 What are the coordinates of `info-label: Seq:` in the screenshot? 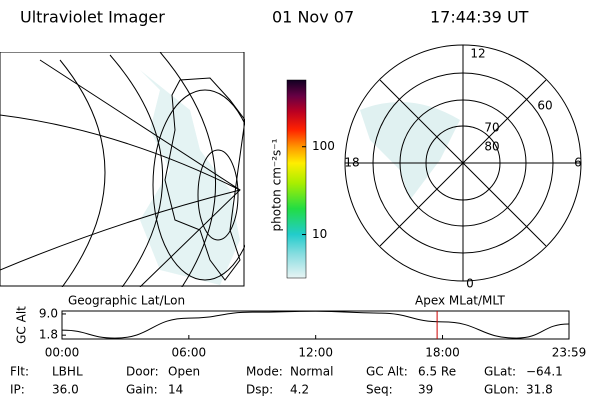 It's located at (379, 390).